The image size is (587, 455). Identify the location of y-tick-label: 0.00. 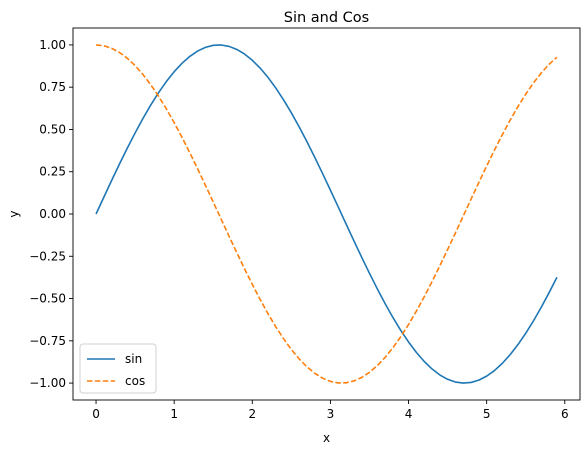
(52, 214).